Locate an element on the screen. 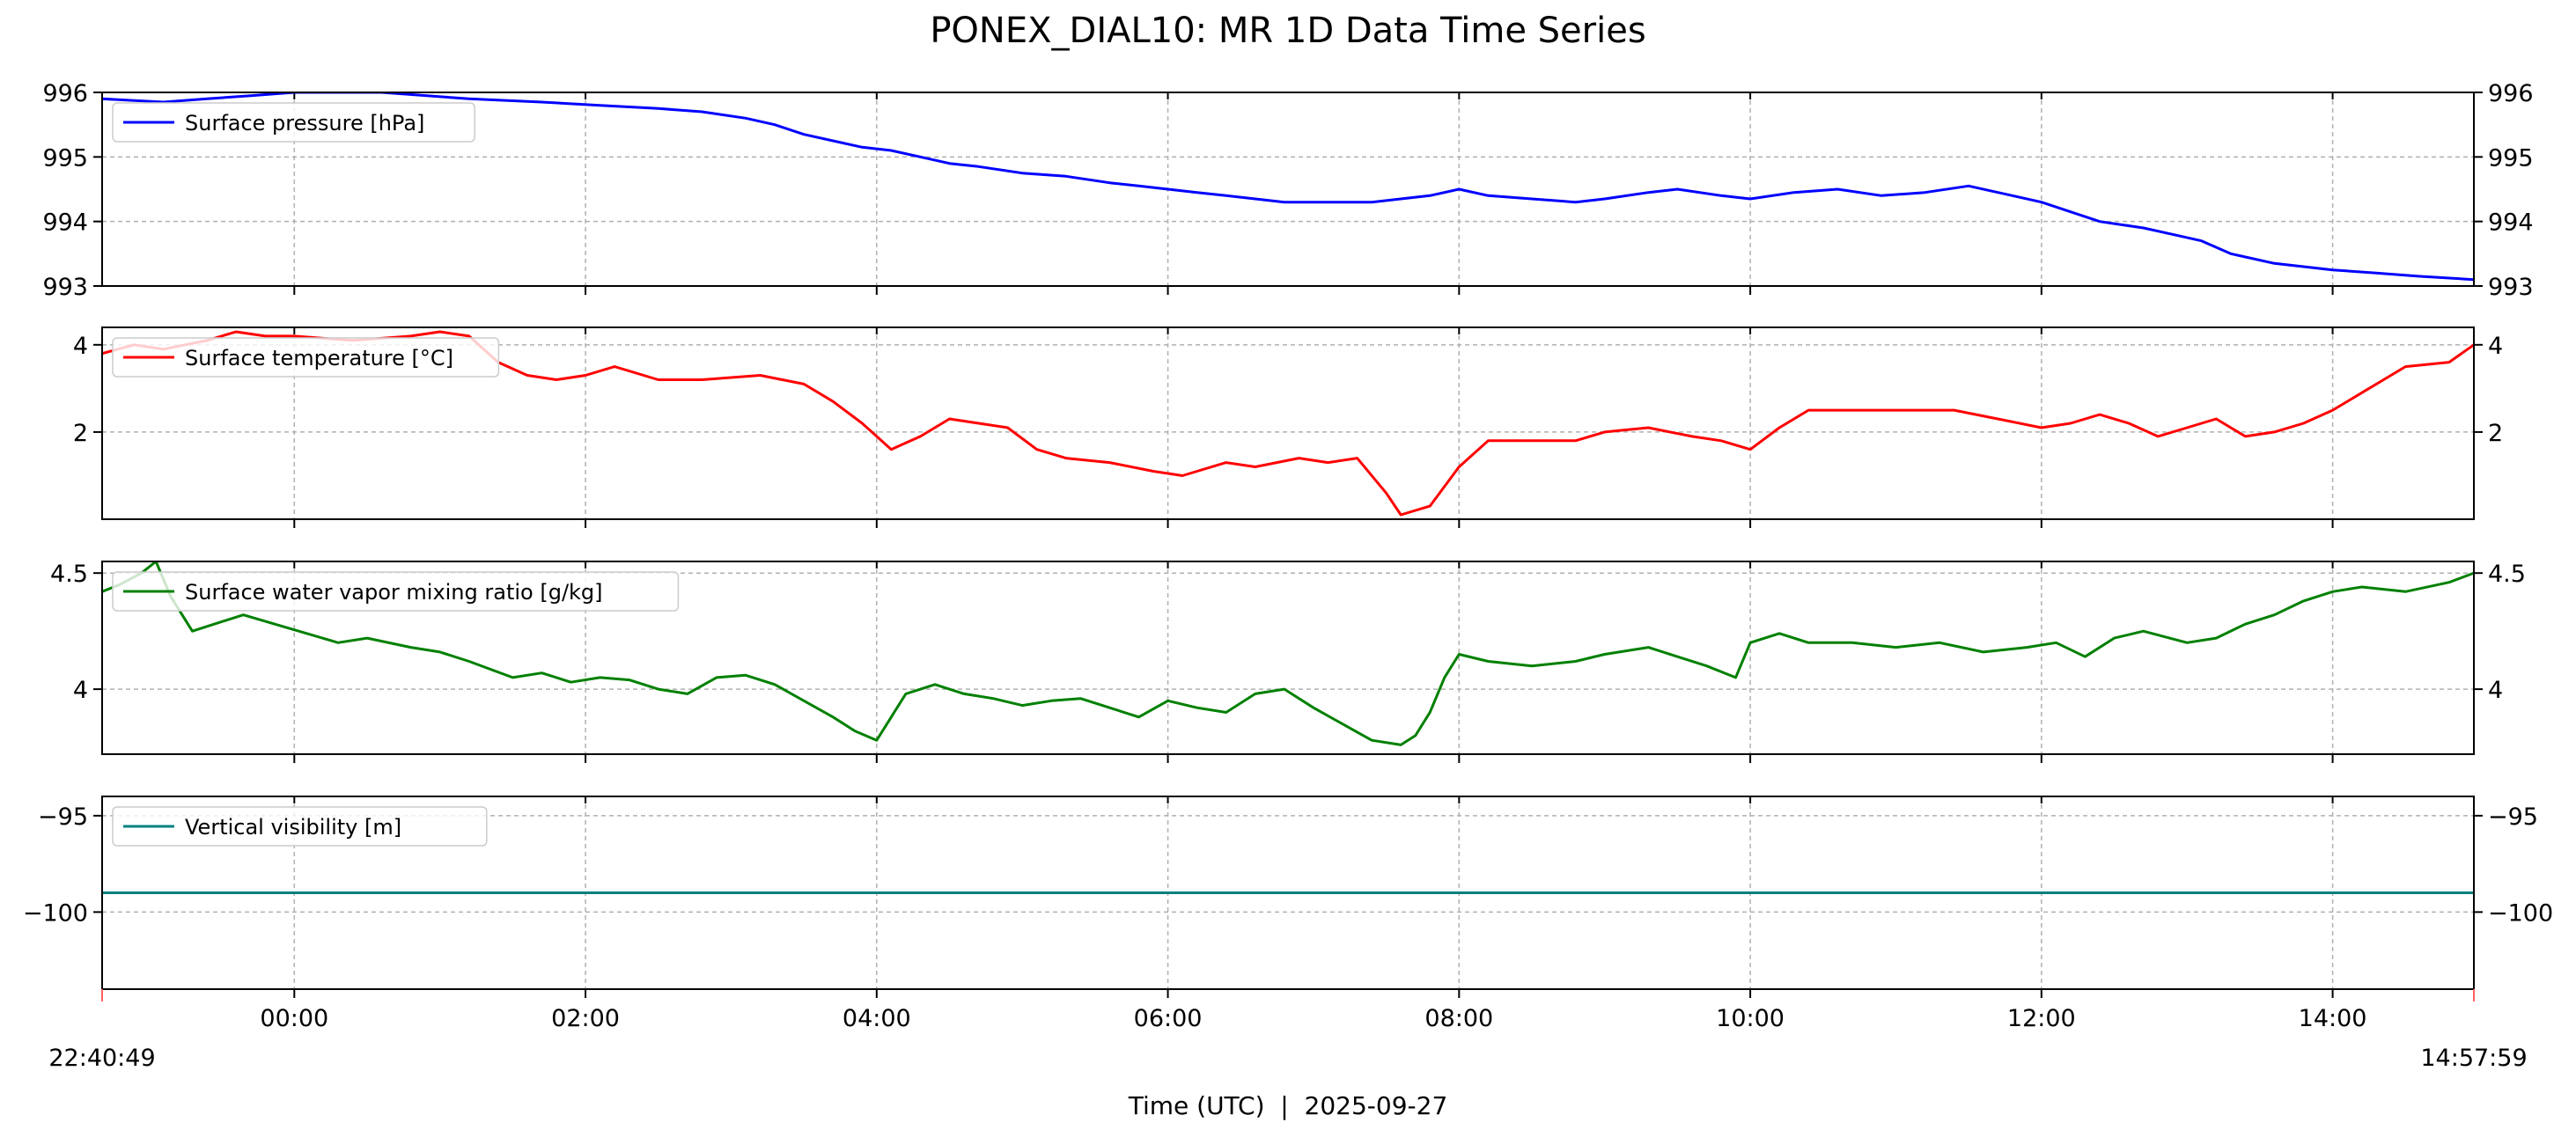  legend-label: Surface pressure [hPa] is located at coordinates (305, 123).